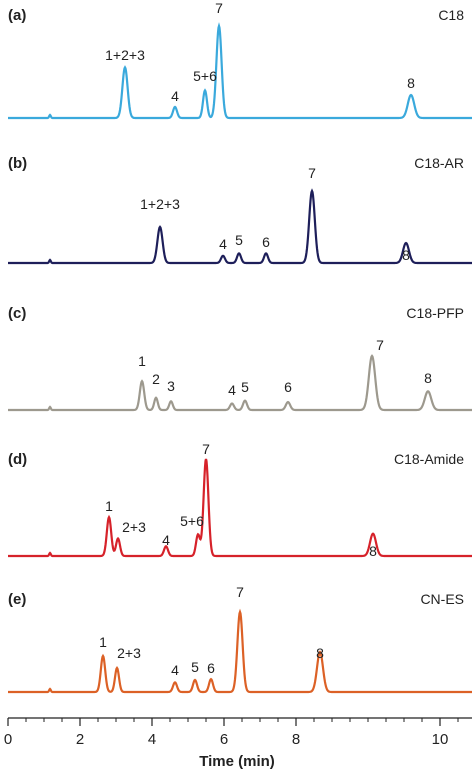  Describe the element at coordinates (152, 739) in the screenshot. I see `x-tick-label: 4` at that location.